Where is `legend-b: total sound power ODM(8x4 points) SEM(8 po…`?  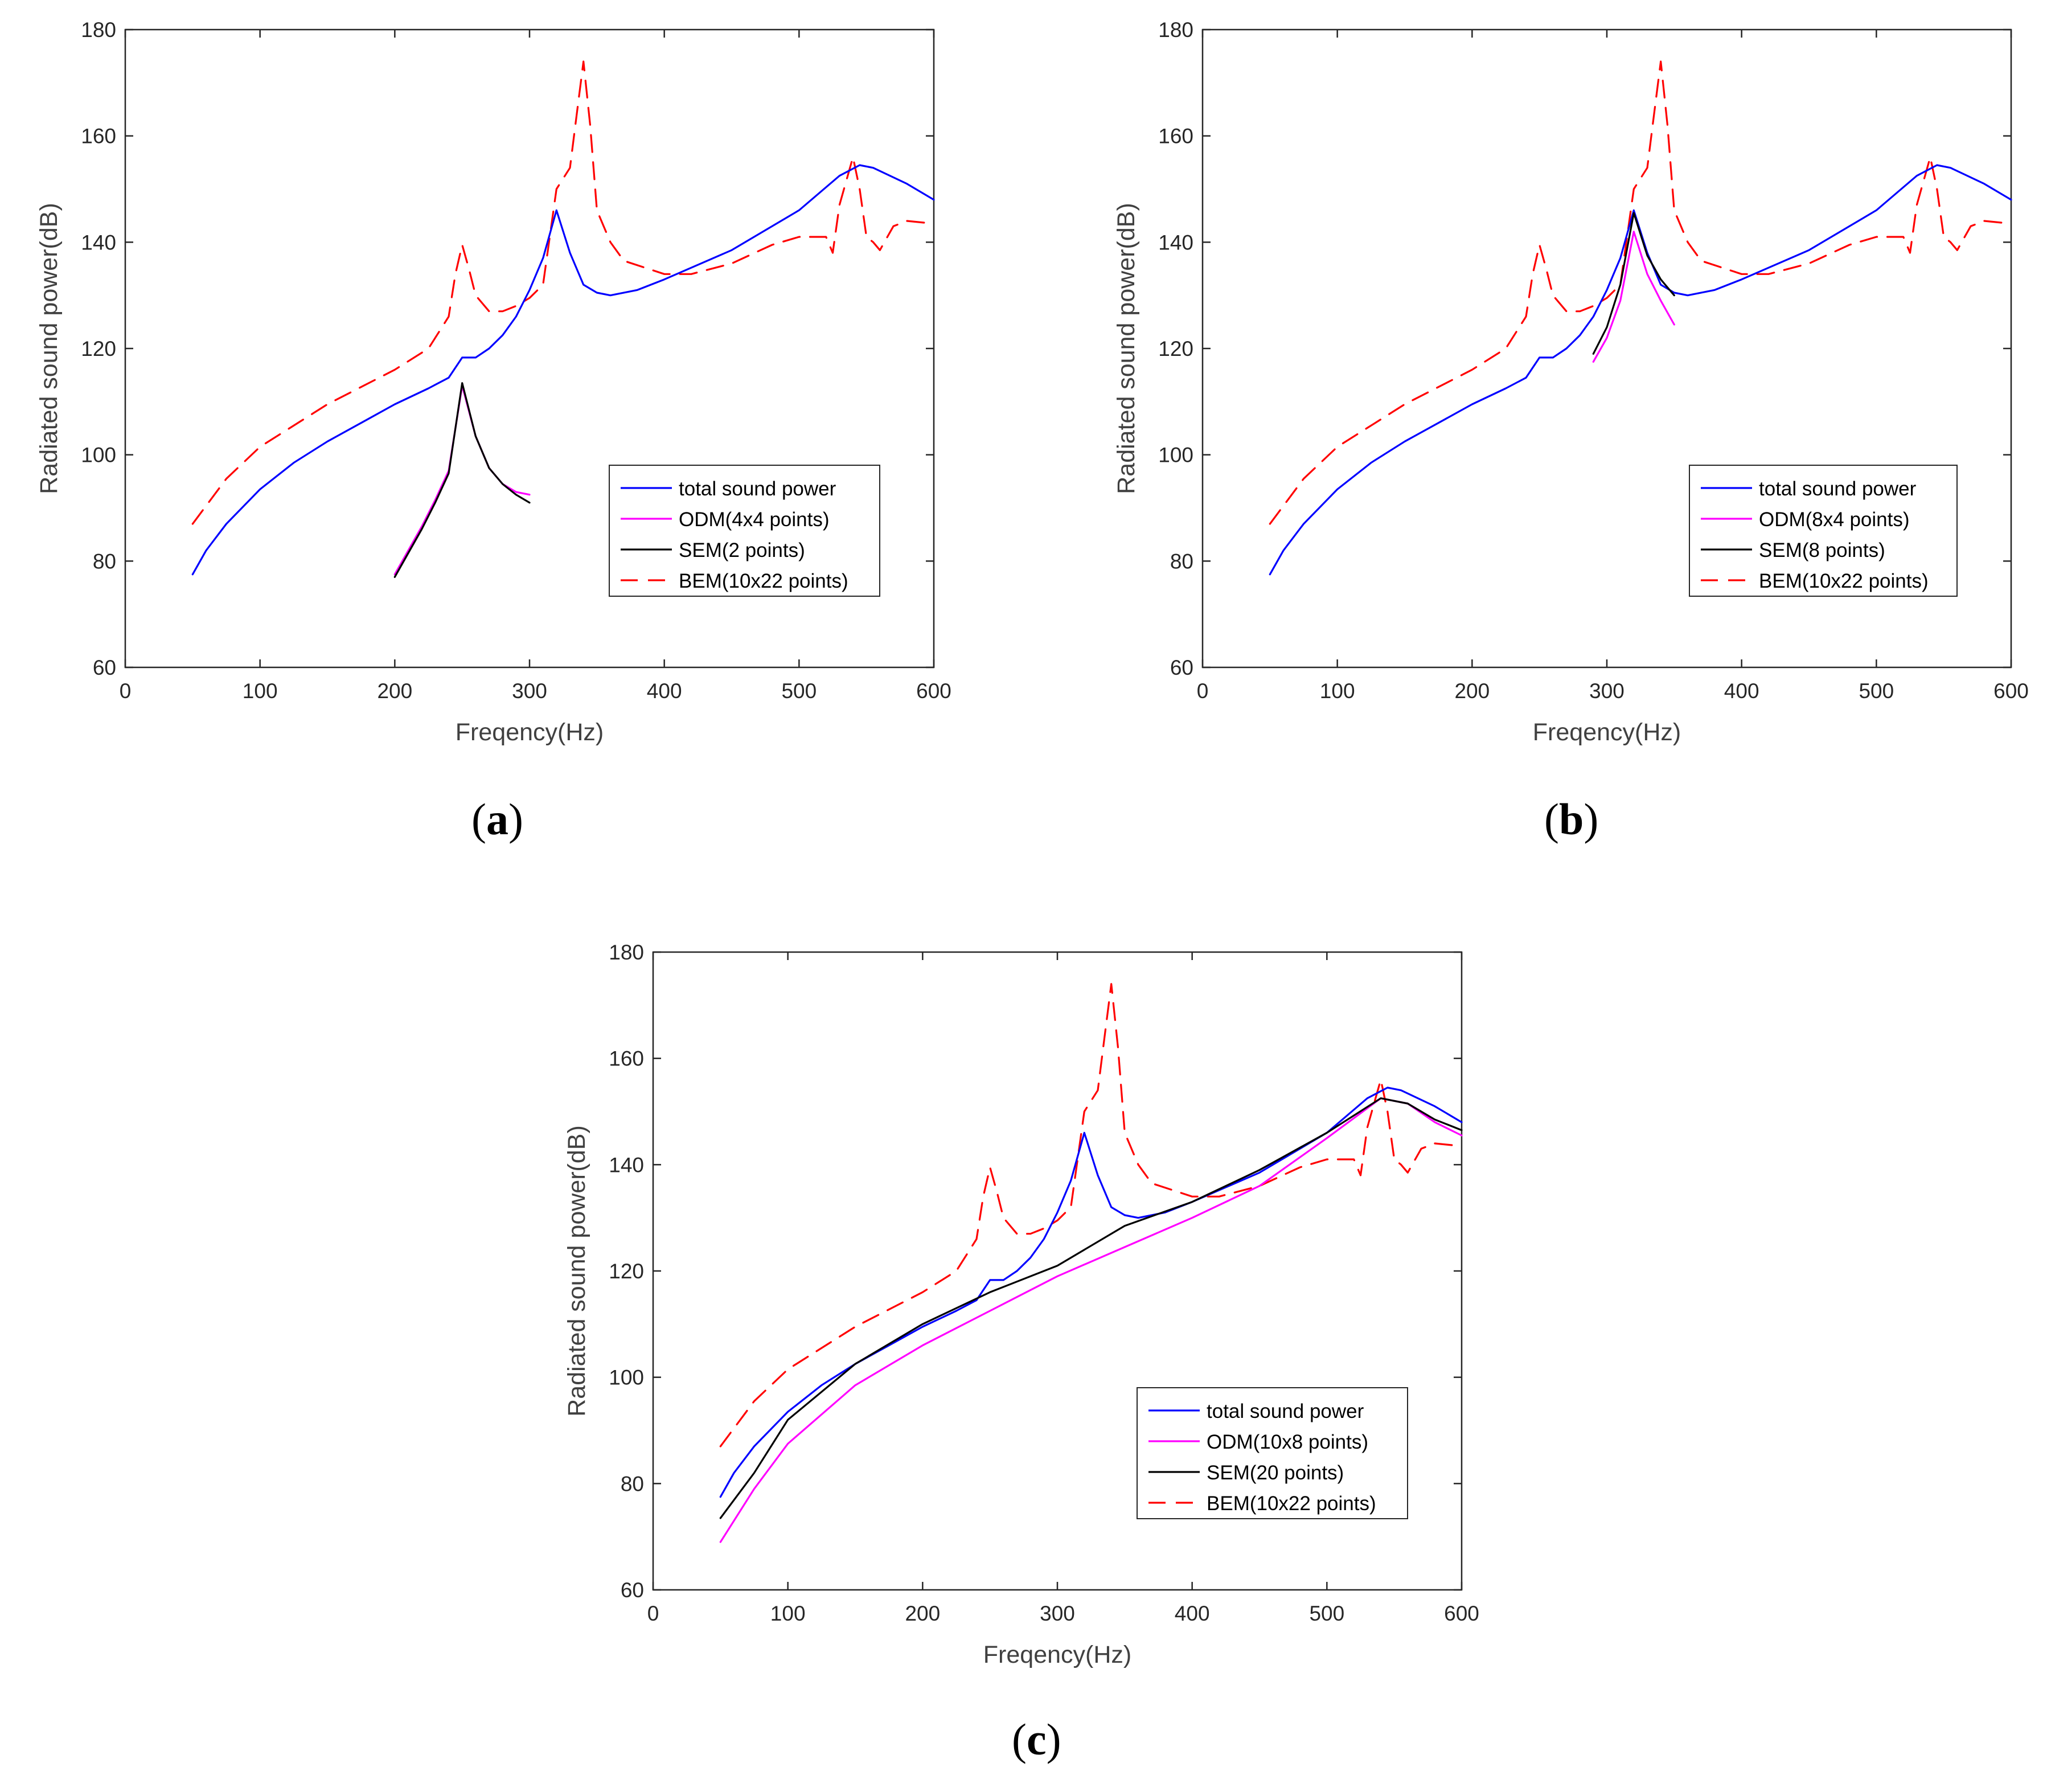 legend-b: total sound power ODM(8x4 points) SEM(8 po… is located at coordinates (1823, 531).